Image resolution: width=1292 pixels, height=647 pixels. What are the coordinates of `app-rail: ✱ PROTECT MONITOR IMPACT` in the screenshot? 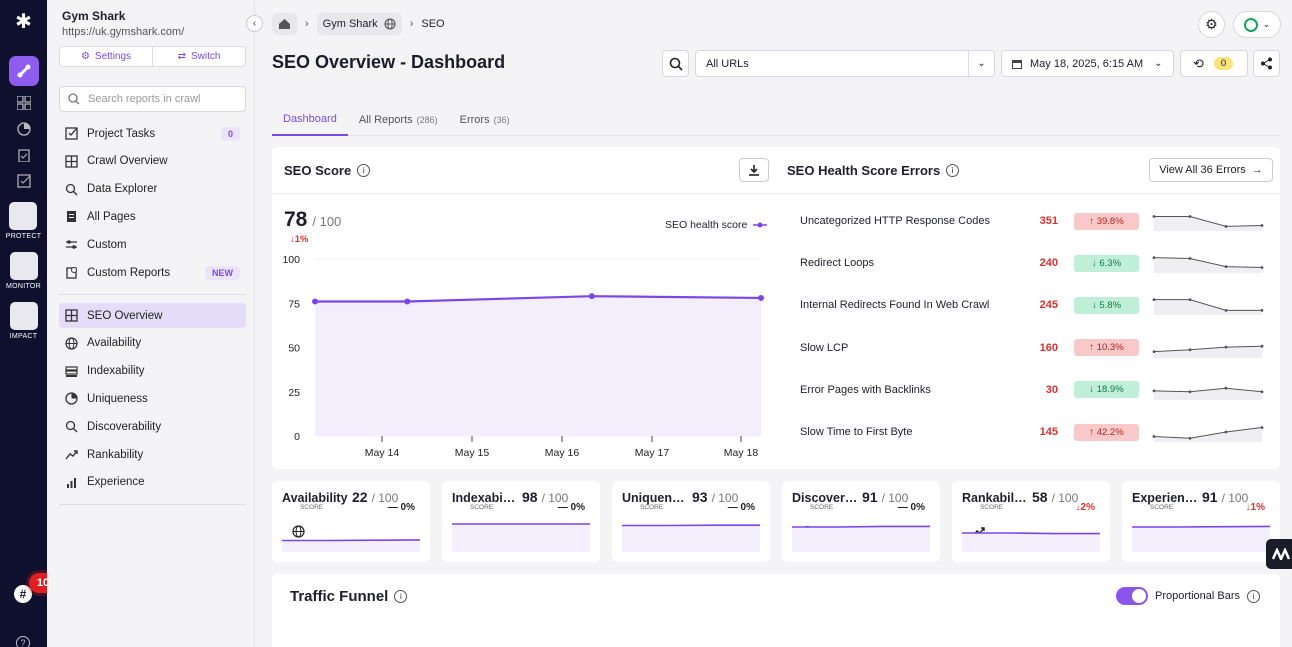 It's located at (23, 323).